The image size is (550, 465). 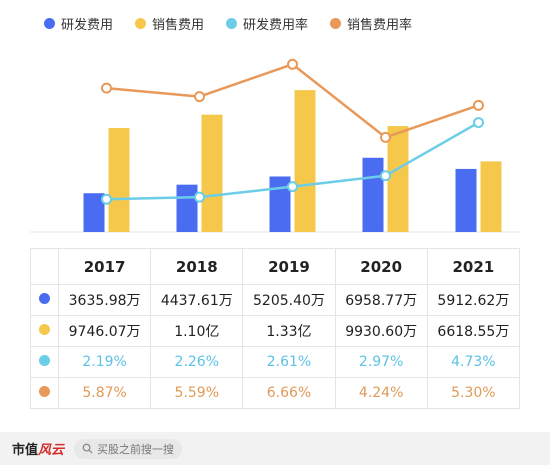 What do you see at coordinates (187, 208) in the screenshot?
I see `bar-rd-2018` at bounding box center [187, 208].